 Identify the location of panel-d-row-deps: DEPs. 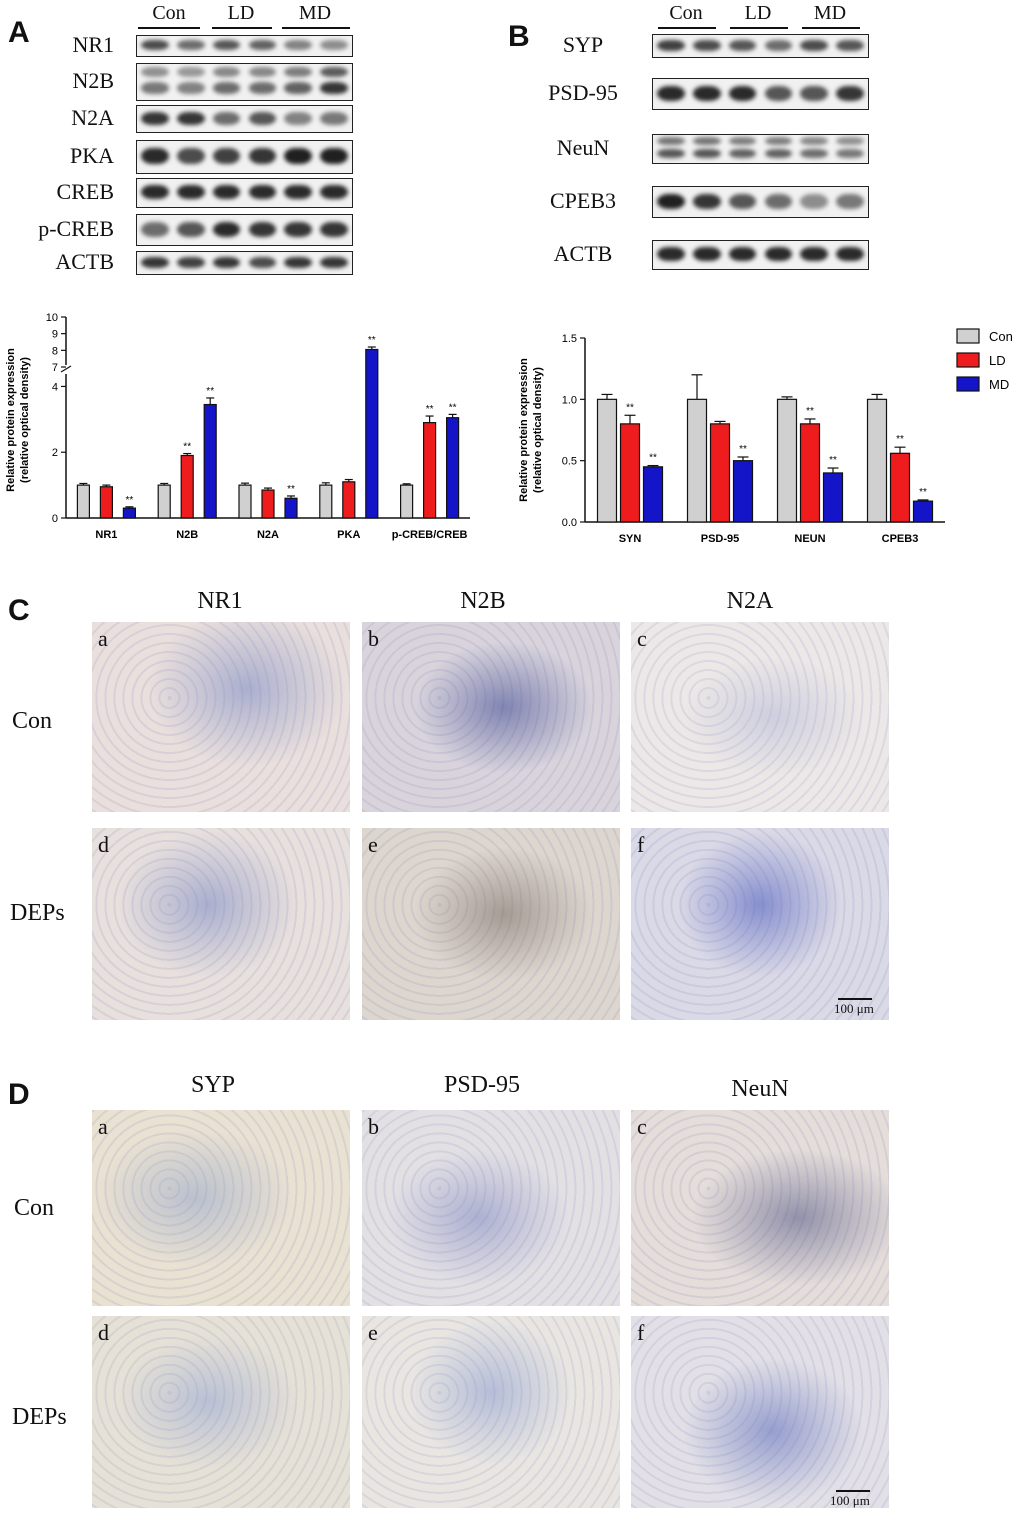
(39, 1417).